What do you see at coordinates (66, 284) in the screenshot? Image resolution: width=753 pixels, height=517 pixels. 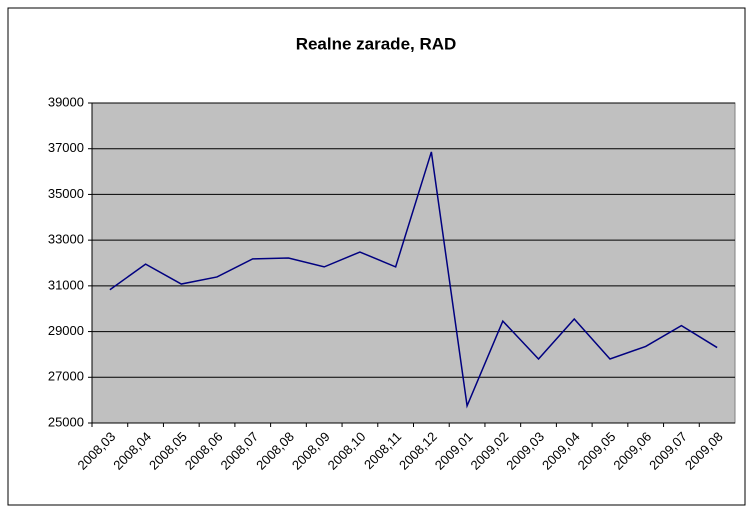 I see `y-tick-label: 31000` at bounding box center [66, 284].